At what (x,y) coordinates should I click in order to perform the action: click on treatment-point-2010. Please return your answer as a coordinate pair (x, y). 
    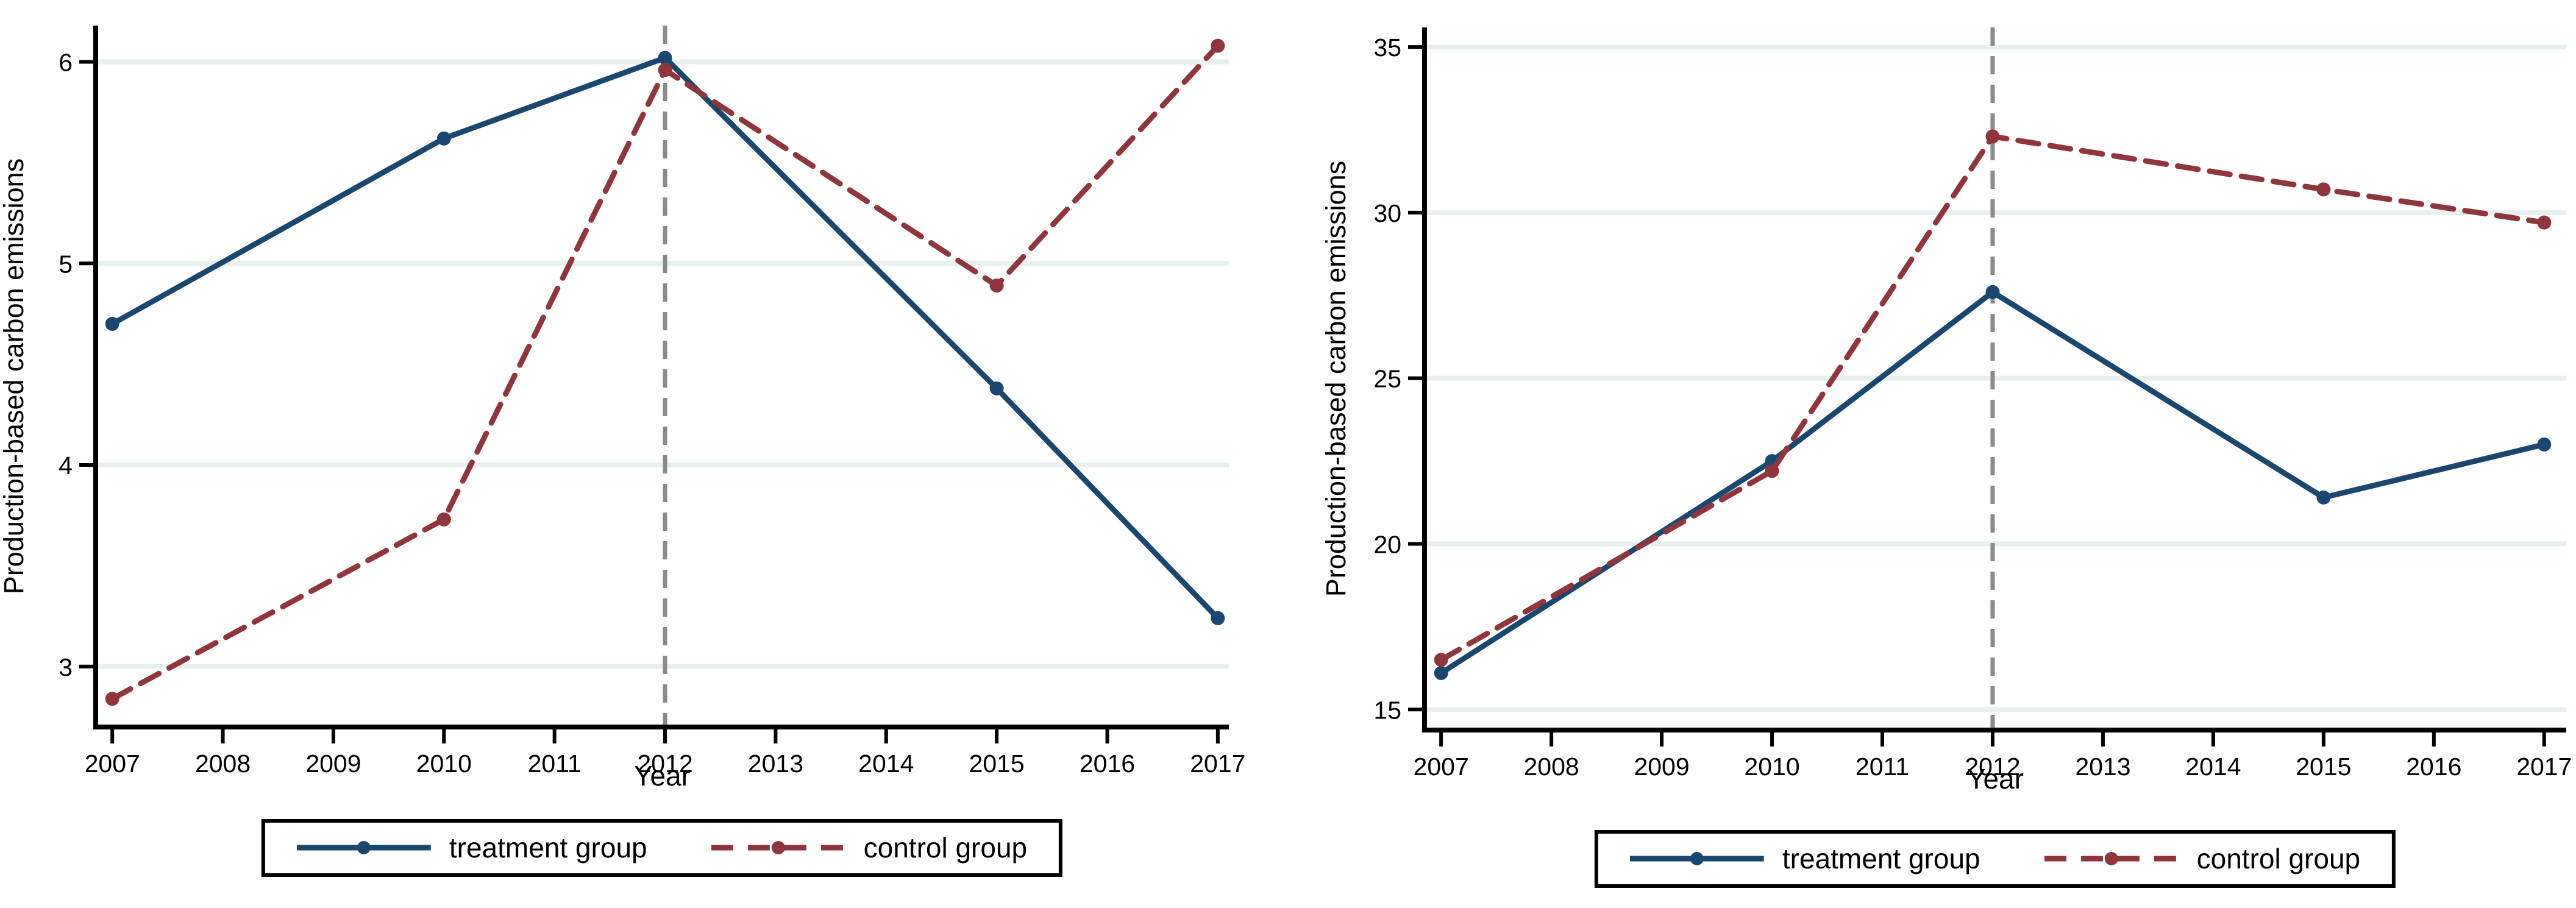
    Looking at the image, I should click on (443, 138).